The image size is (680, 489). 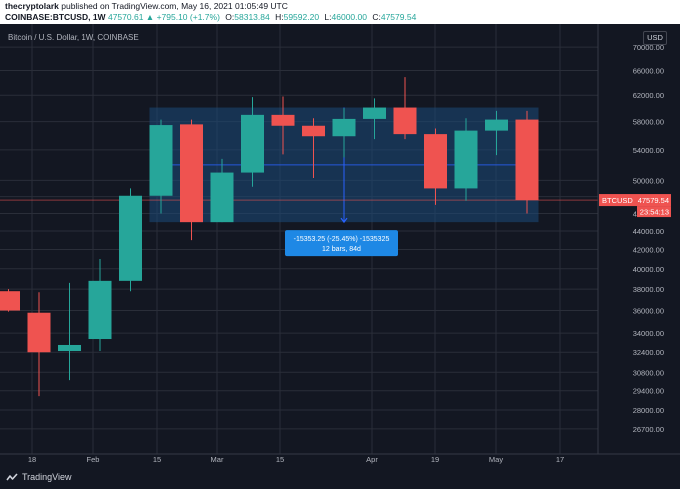 What do you see at coordinates (376, 17) in the screenshot?
I see `close-label: C:` at bounding box center [376, 17].